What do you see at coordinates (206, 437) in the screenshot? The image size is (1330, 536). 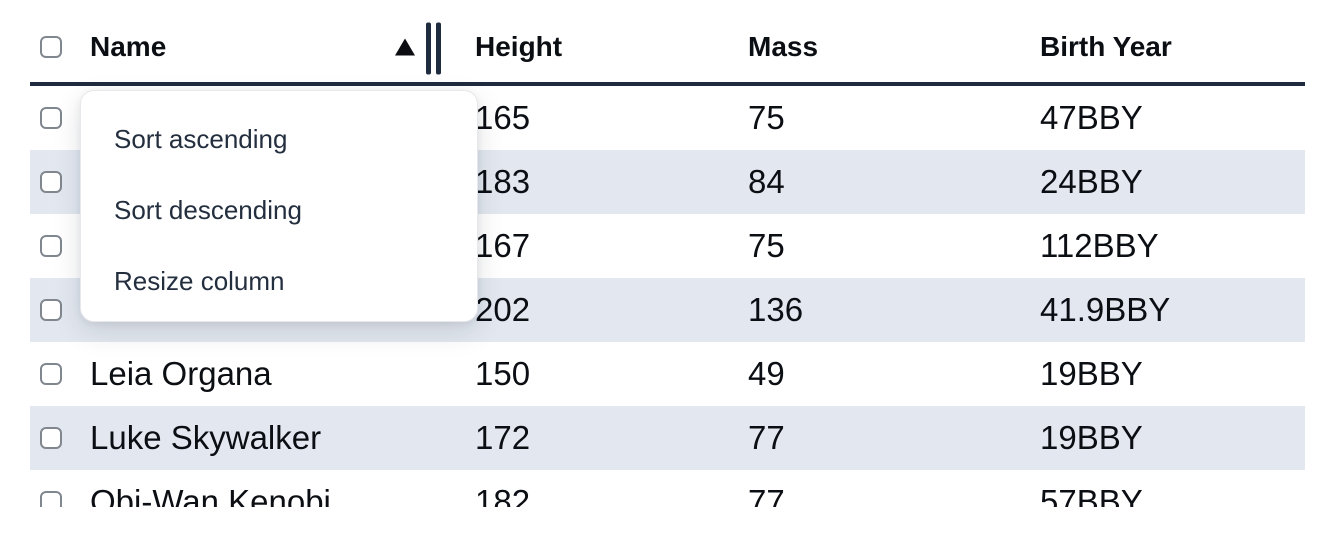 I see `cell-name: Luke Skywalker` at bounding box center [206, 437].